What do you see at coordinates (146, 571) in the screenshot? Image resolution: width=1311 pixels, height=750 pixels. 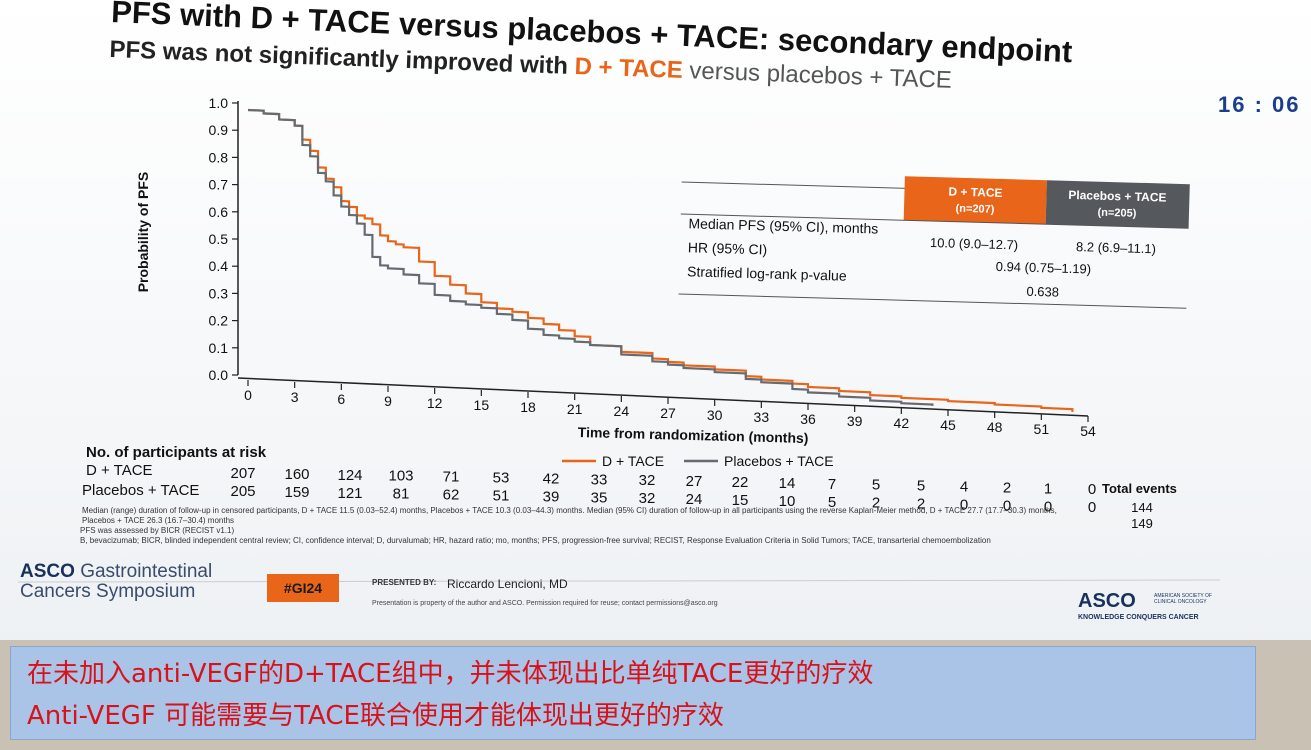 I see `asco-gi-logo-gi: Gastrointestinal` at bounding box center [146, 571].